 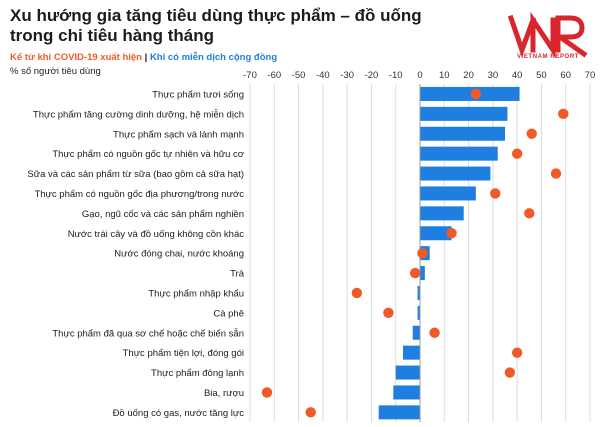 What do you see at coordinates (163, 214) in the screenshot?
I see `category-label: Gạo, ngũ cốc và các sản phẩm nghiền` at bounding box center [163, 214].